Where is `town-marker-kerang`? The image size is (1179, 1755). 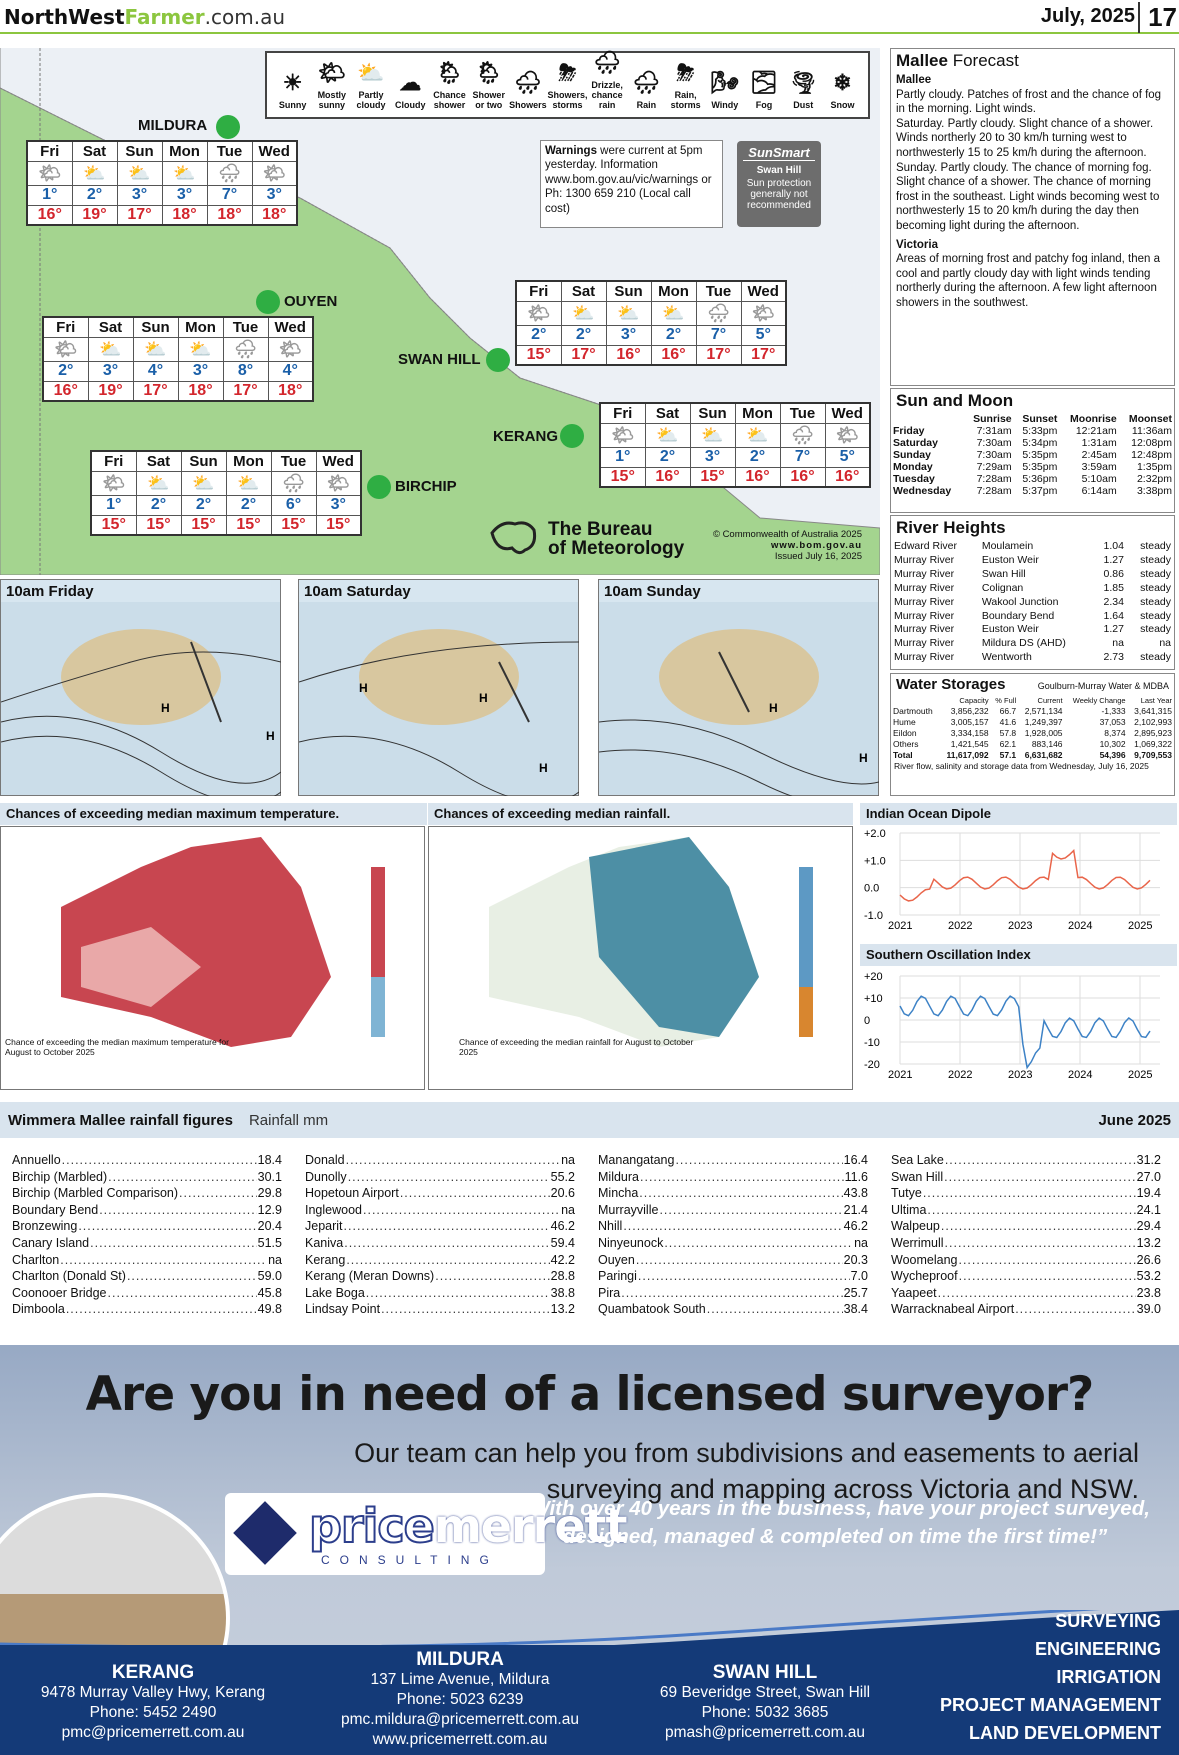
town-marker-kerang is located at coordinates (572, 436).